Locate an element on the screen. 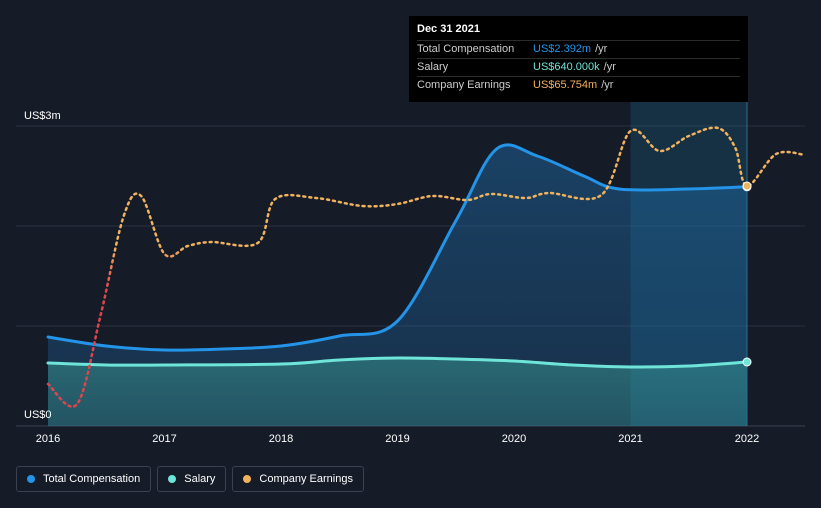  tooltip-date: Dec 31 2021 is located at coordinates (448, 29).